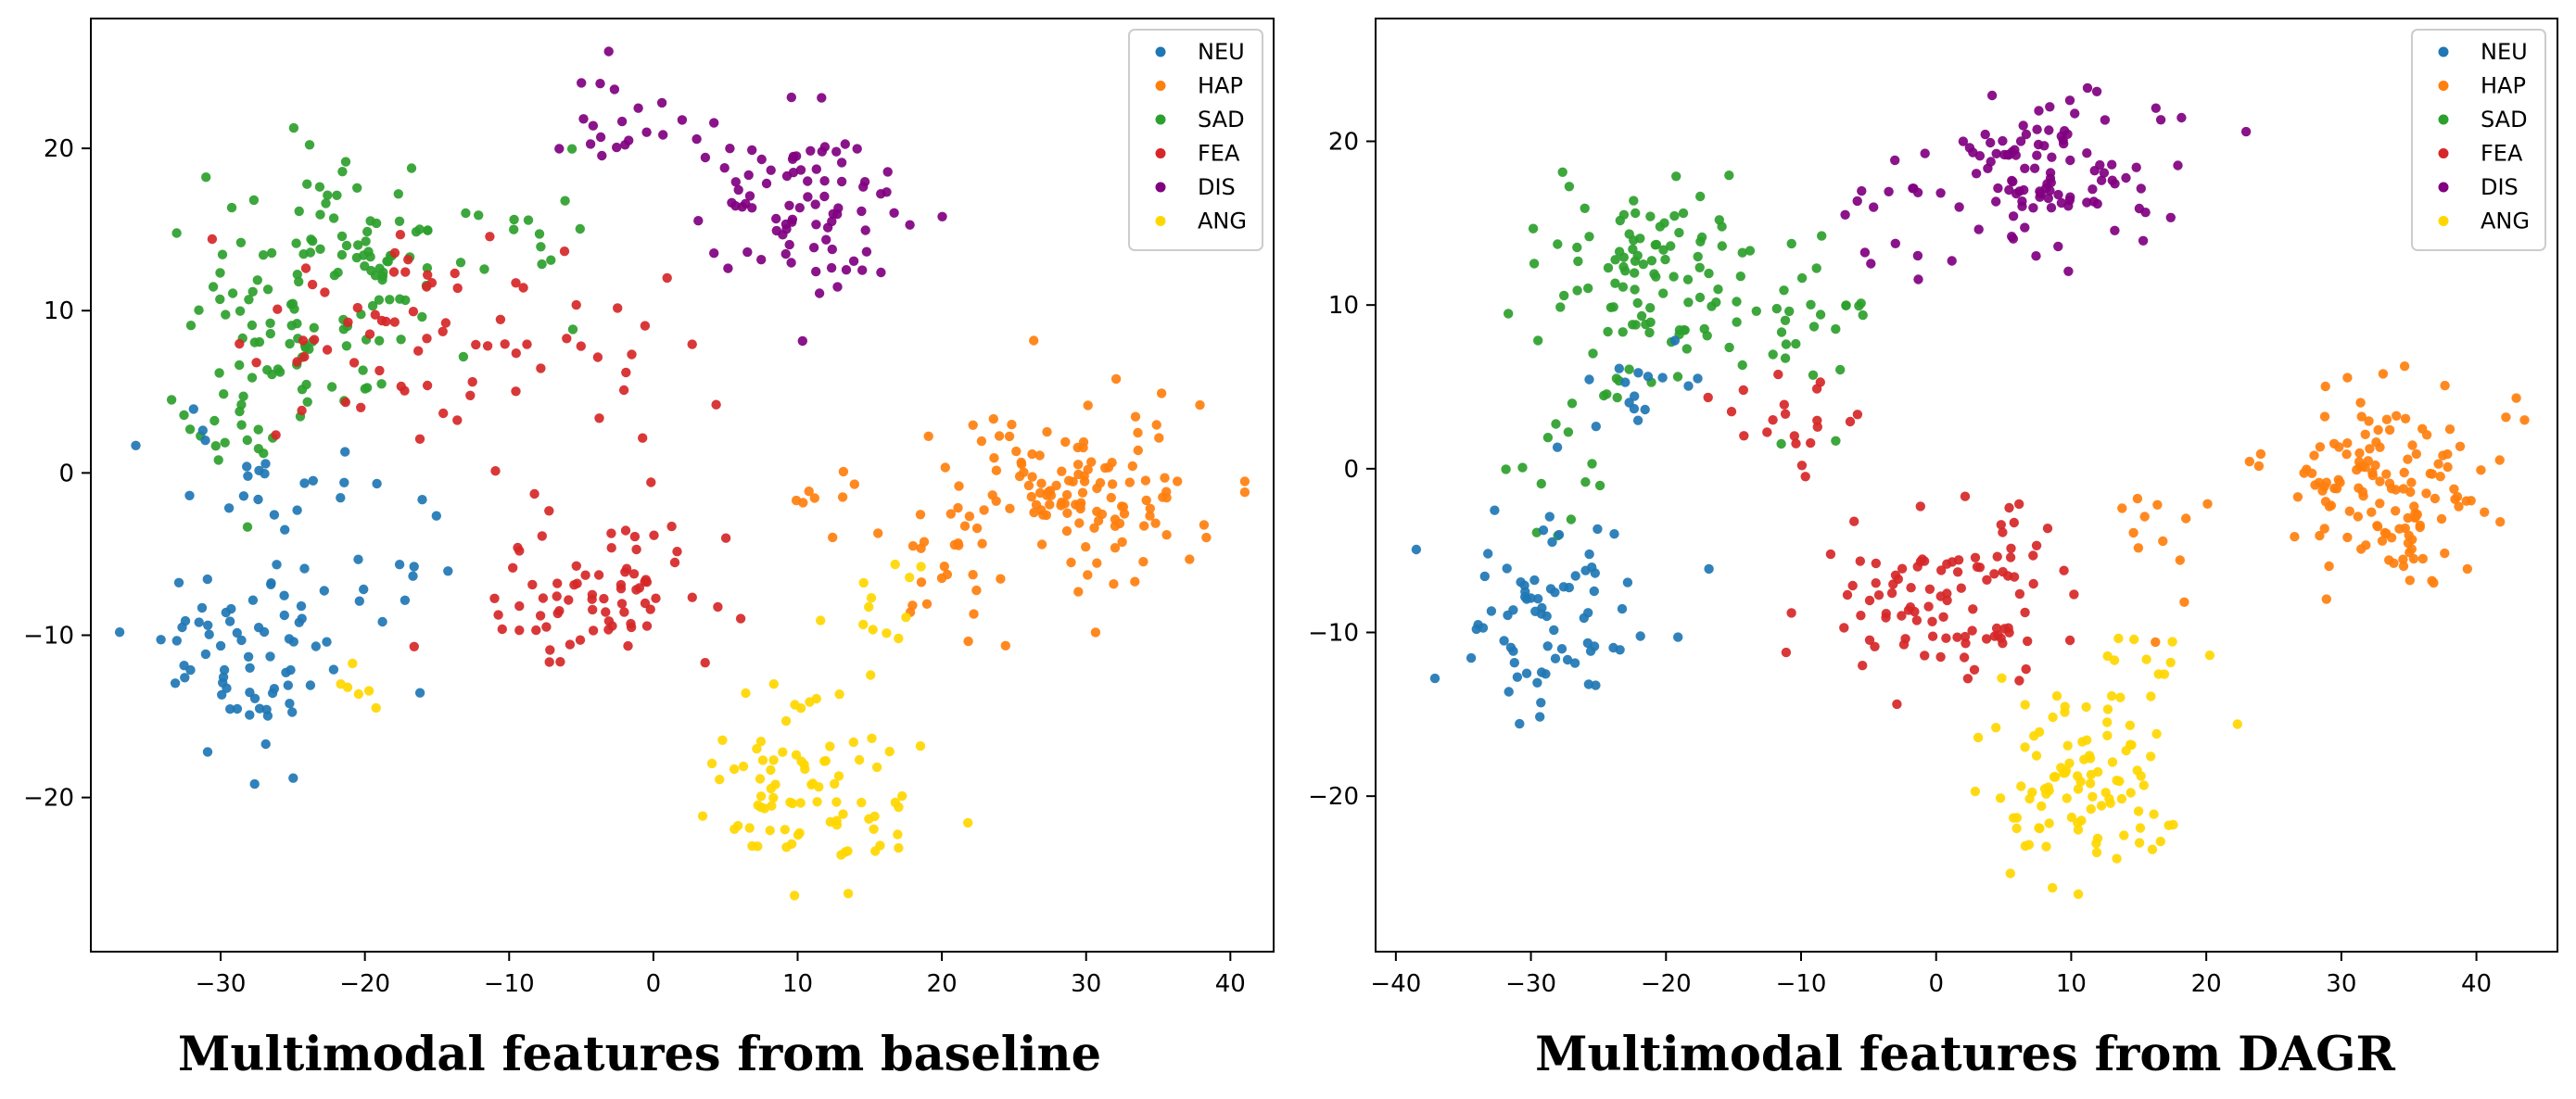  I want to click on dagr-y-axis: −20 −10 0 10 20, so click(1342, 470).